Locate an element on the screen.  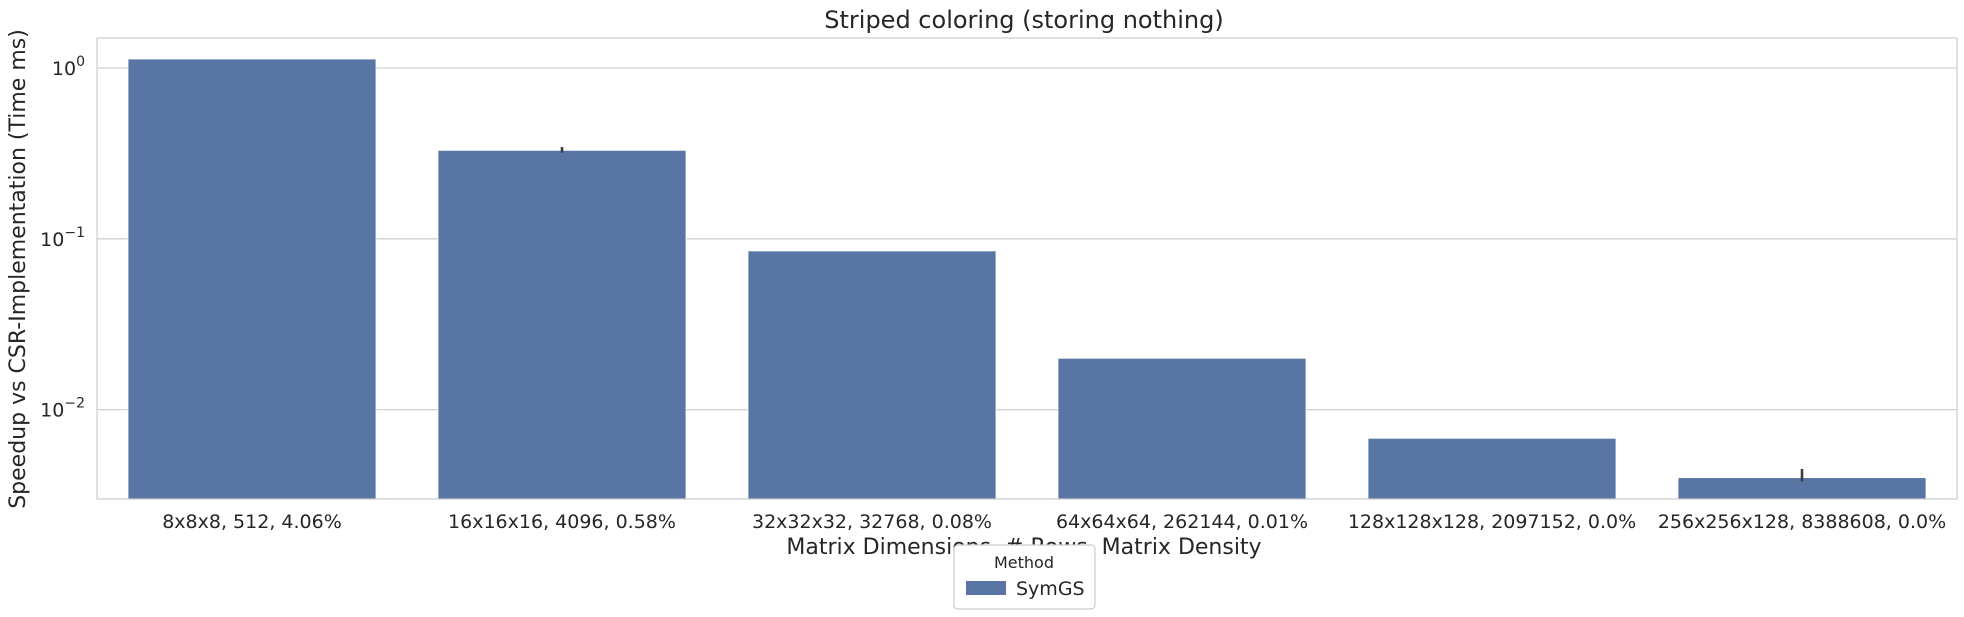
x-tick-label: 32x32x32, 32768, 0.08% is located at coordinates (872, 522).